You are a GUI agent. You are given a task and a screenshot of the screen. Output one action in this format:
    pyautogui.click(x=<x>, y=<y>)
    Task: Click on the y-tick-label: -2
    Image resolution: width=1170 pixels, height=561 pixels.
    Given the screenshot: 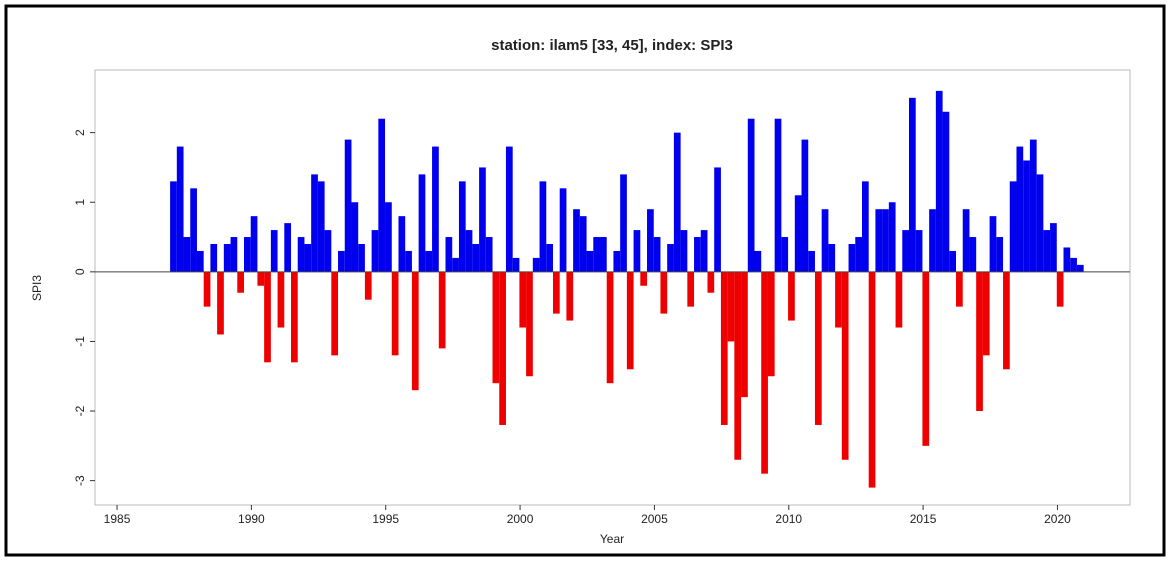 What is the action you would take?
    pyautogui.click(x=80, y=410)
    